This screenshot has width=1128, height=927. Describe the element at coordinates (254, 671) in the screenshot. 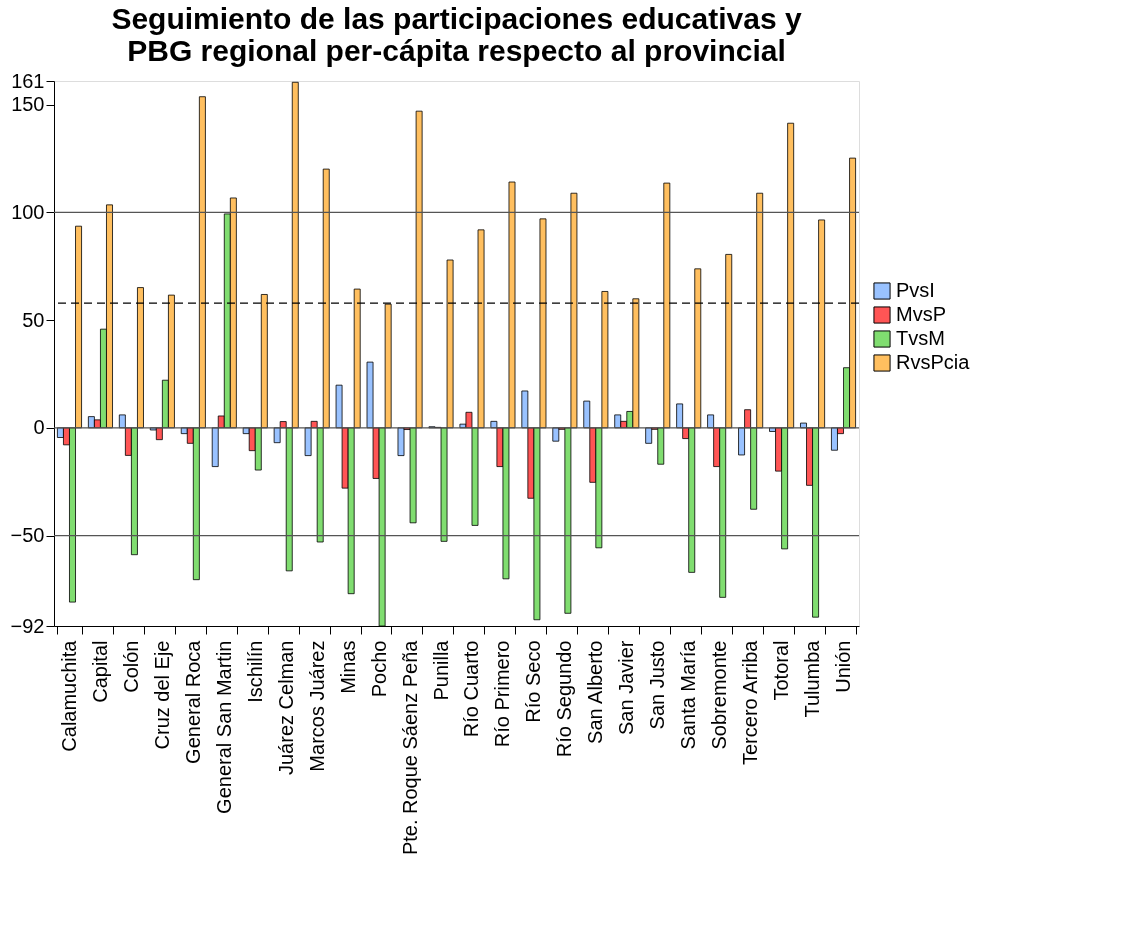

I see `x-tick-label: Ischilín` at that location.